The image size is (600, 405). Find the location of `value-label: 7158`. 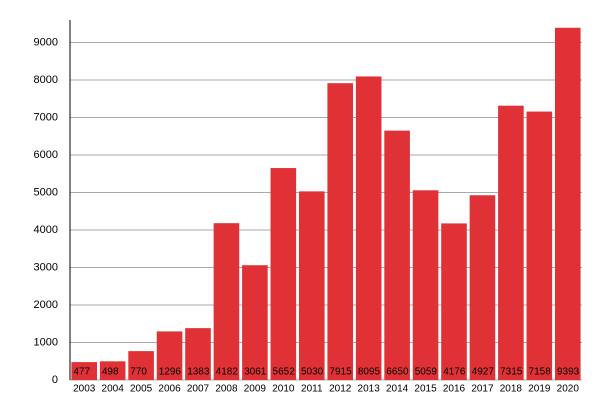

value-label: 7158 is located at coordinates (540, 372).